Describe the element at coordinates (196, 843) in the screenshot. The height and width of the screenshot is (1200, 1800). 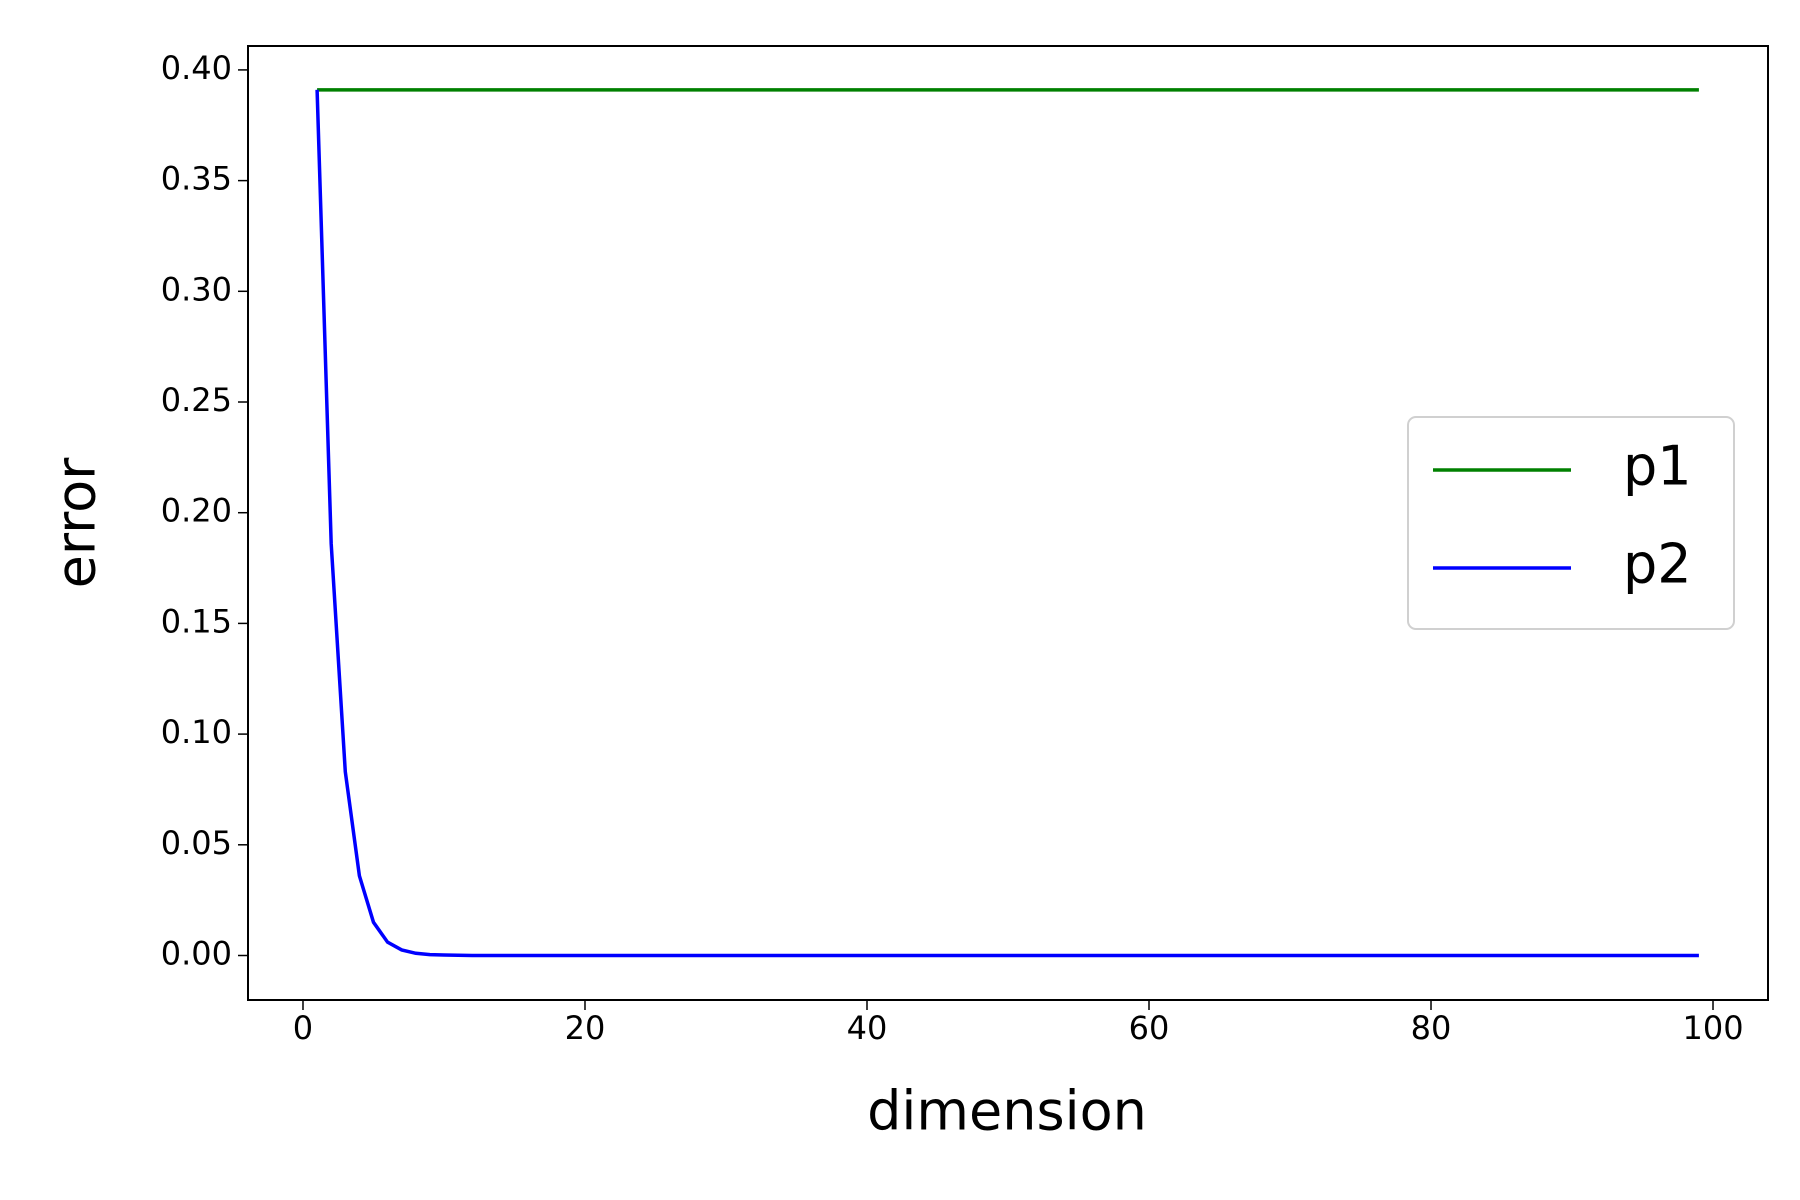
I see `y-tick-label: 0.05` at that location.